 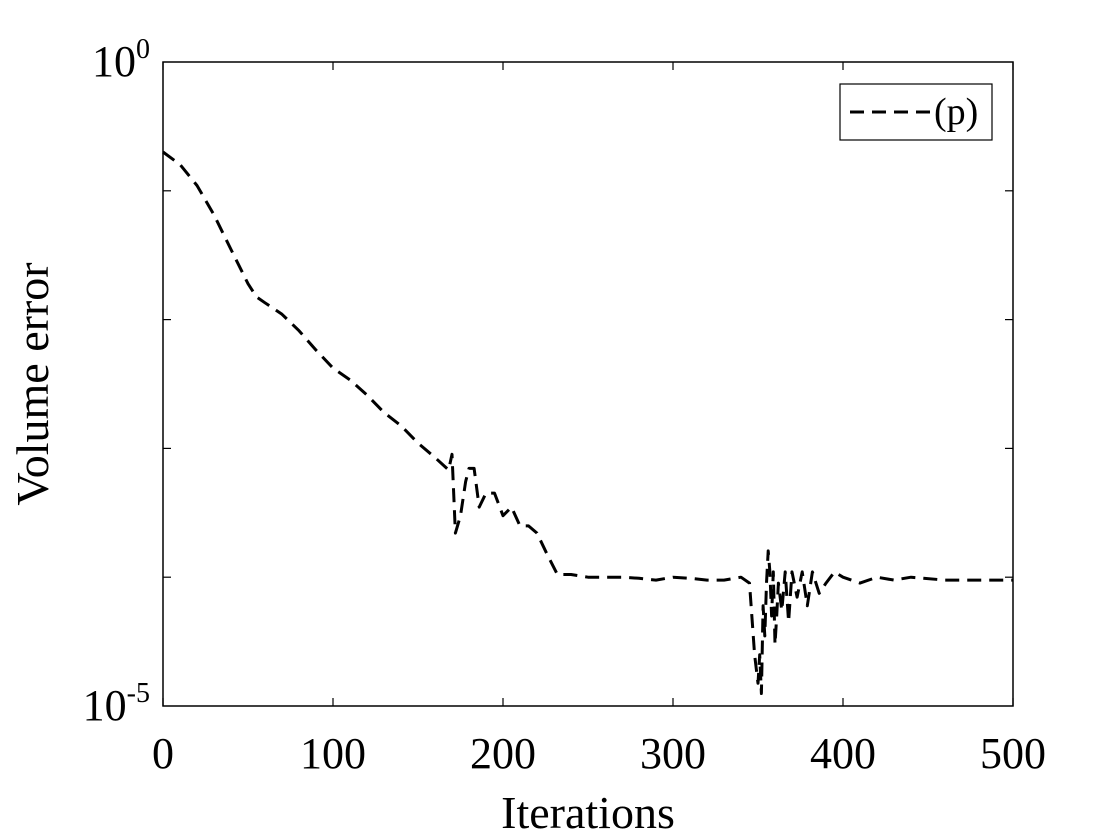 I want to click on y-tick-exponent: -5, so click(x=138, y=693).